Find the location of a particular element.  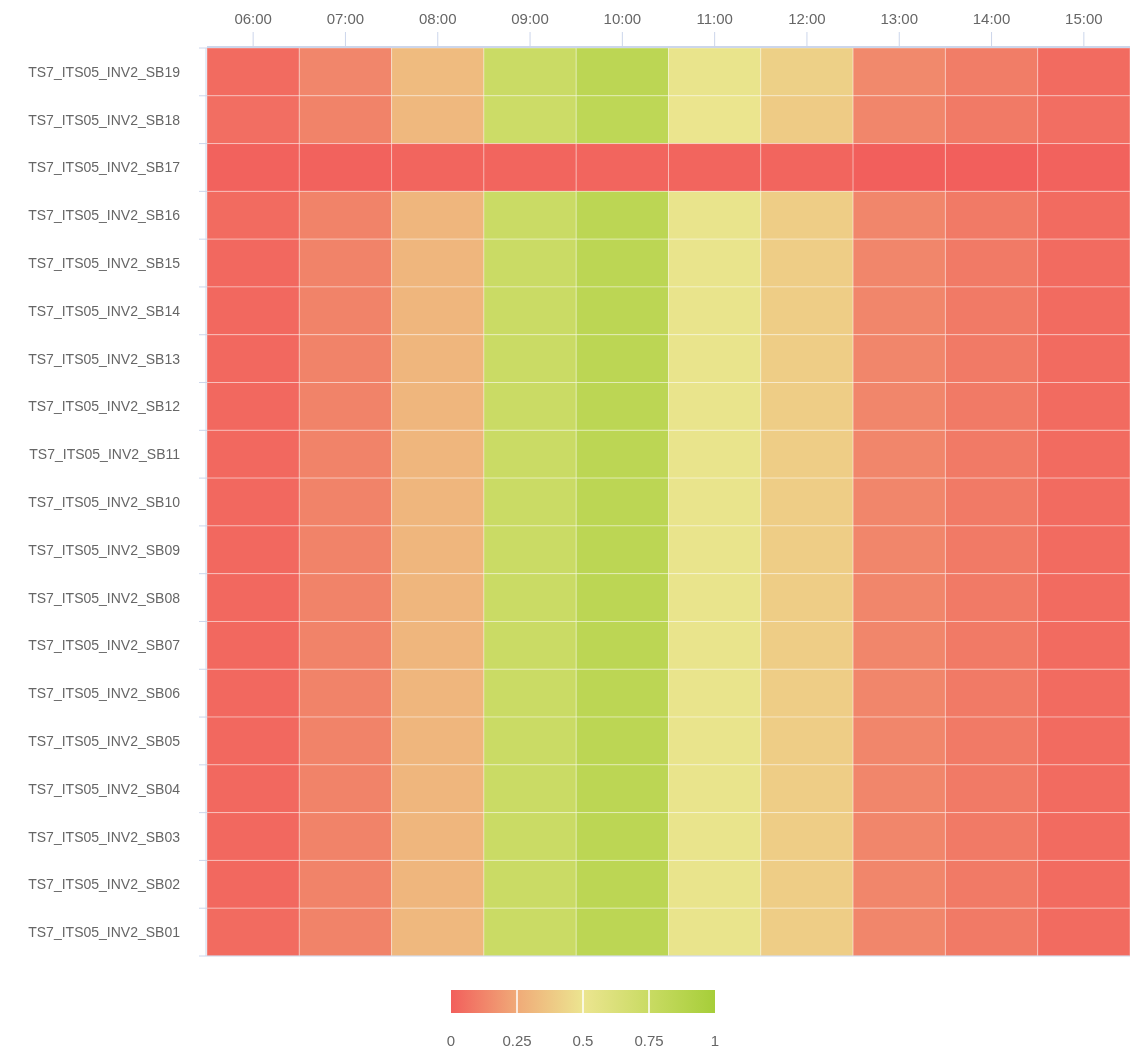

x-tick-label: 12:00 is located at coordinates (807, 18).